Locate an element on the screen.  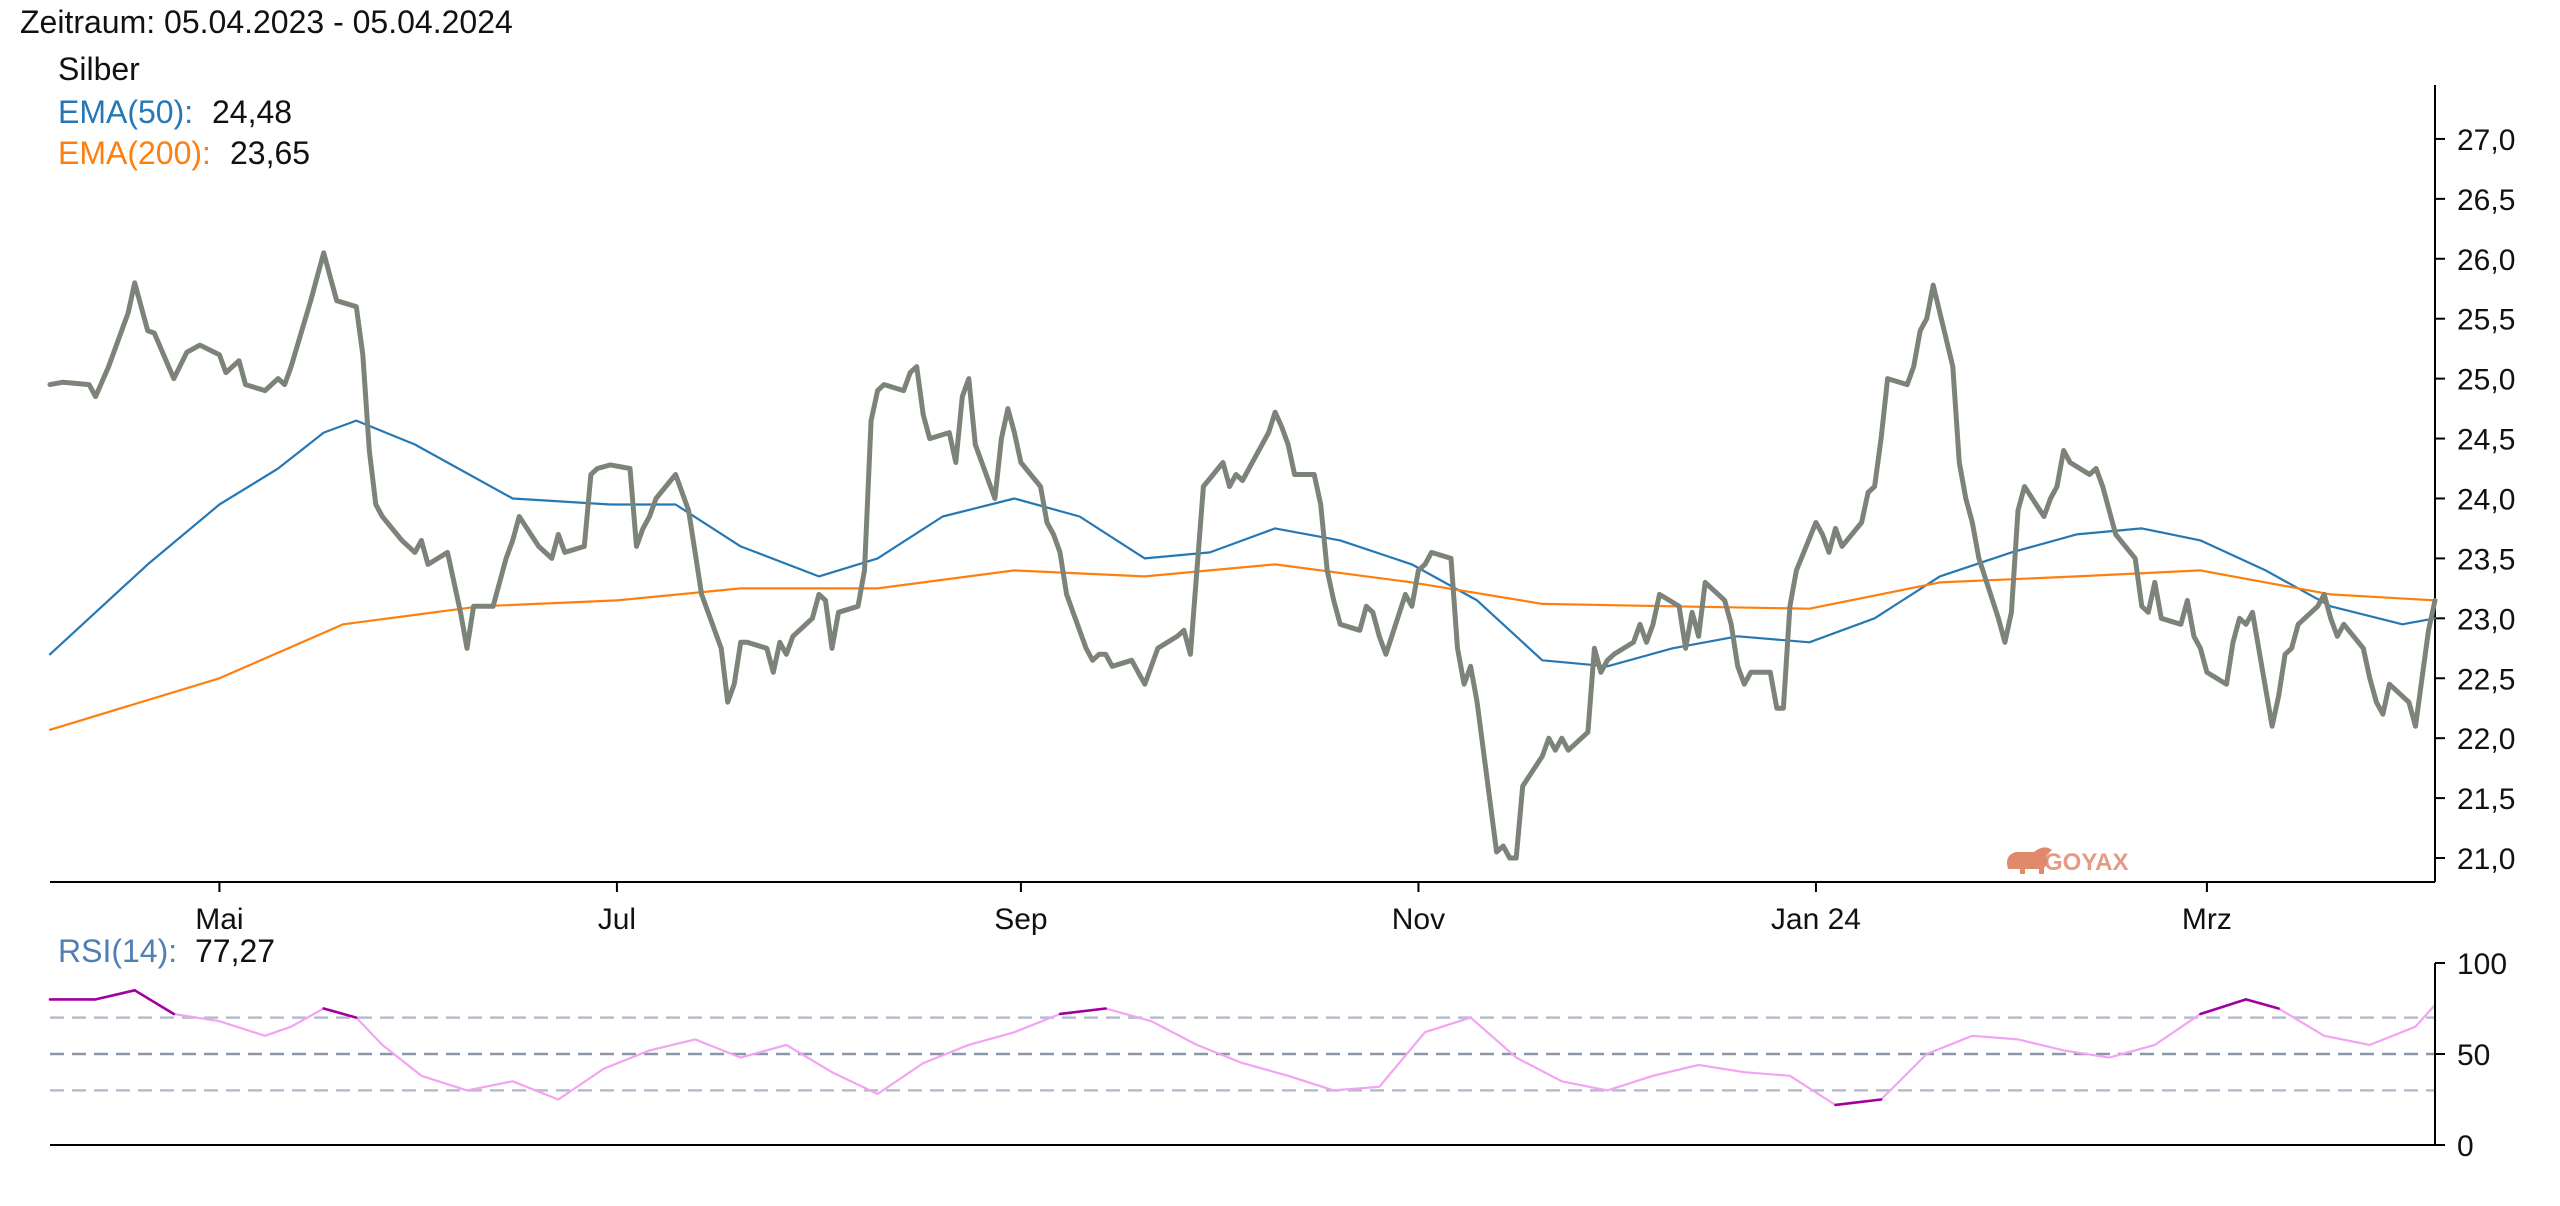
price-y-tick-label: 26,5 is located at coordinates (2486, 200).